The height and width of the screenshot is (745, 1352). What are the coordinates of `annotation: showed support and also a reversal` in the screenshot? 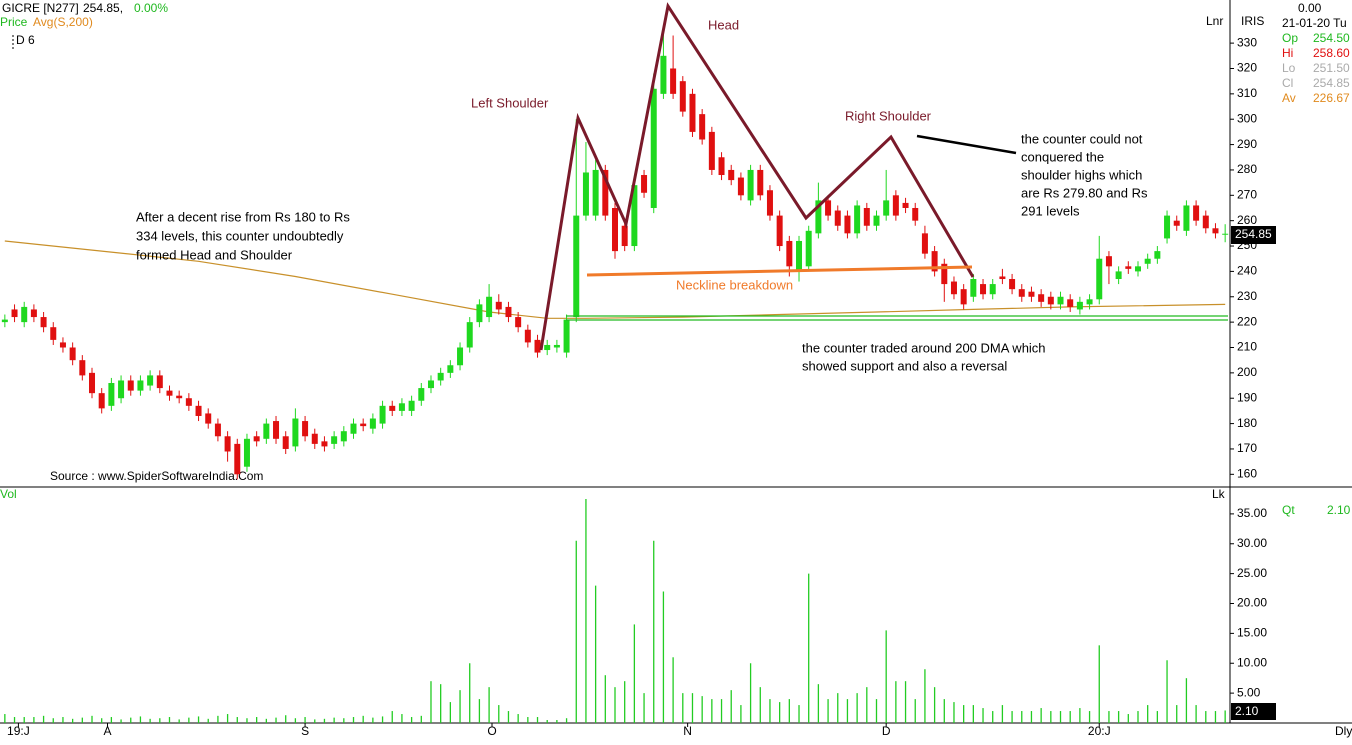 It's located at (904, 365).